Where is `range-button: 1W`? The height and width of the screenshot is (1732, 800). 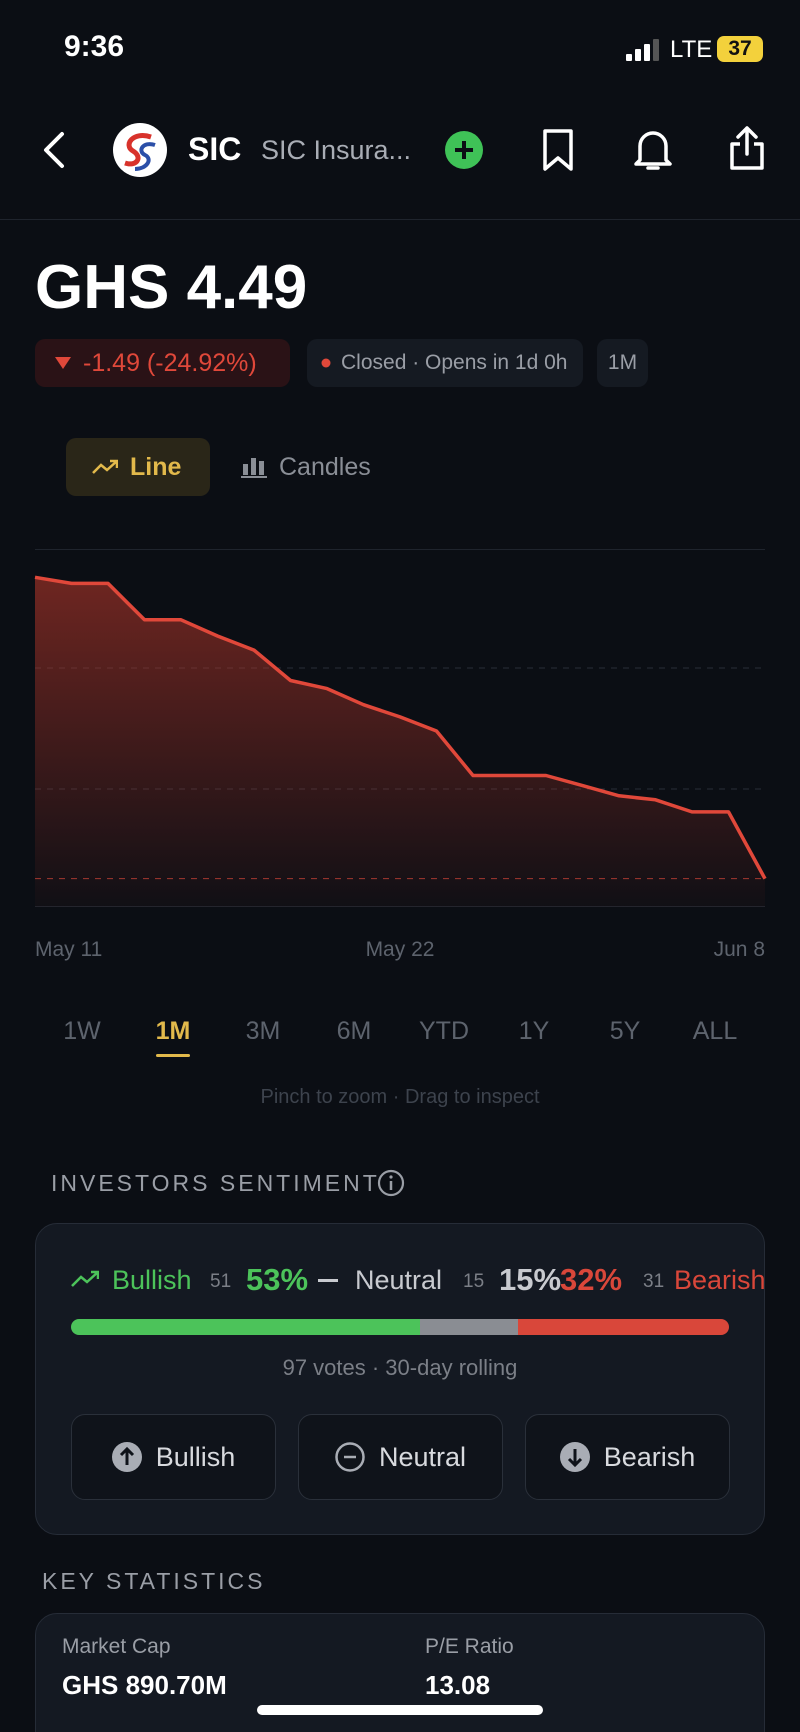 range-button: 1W is located at coordinates (82, 1031).